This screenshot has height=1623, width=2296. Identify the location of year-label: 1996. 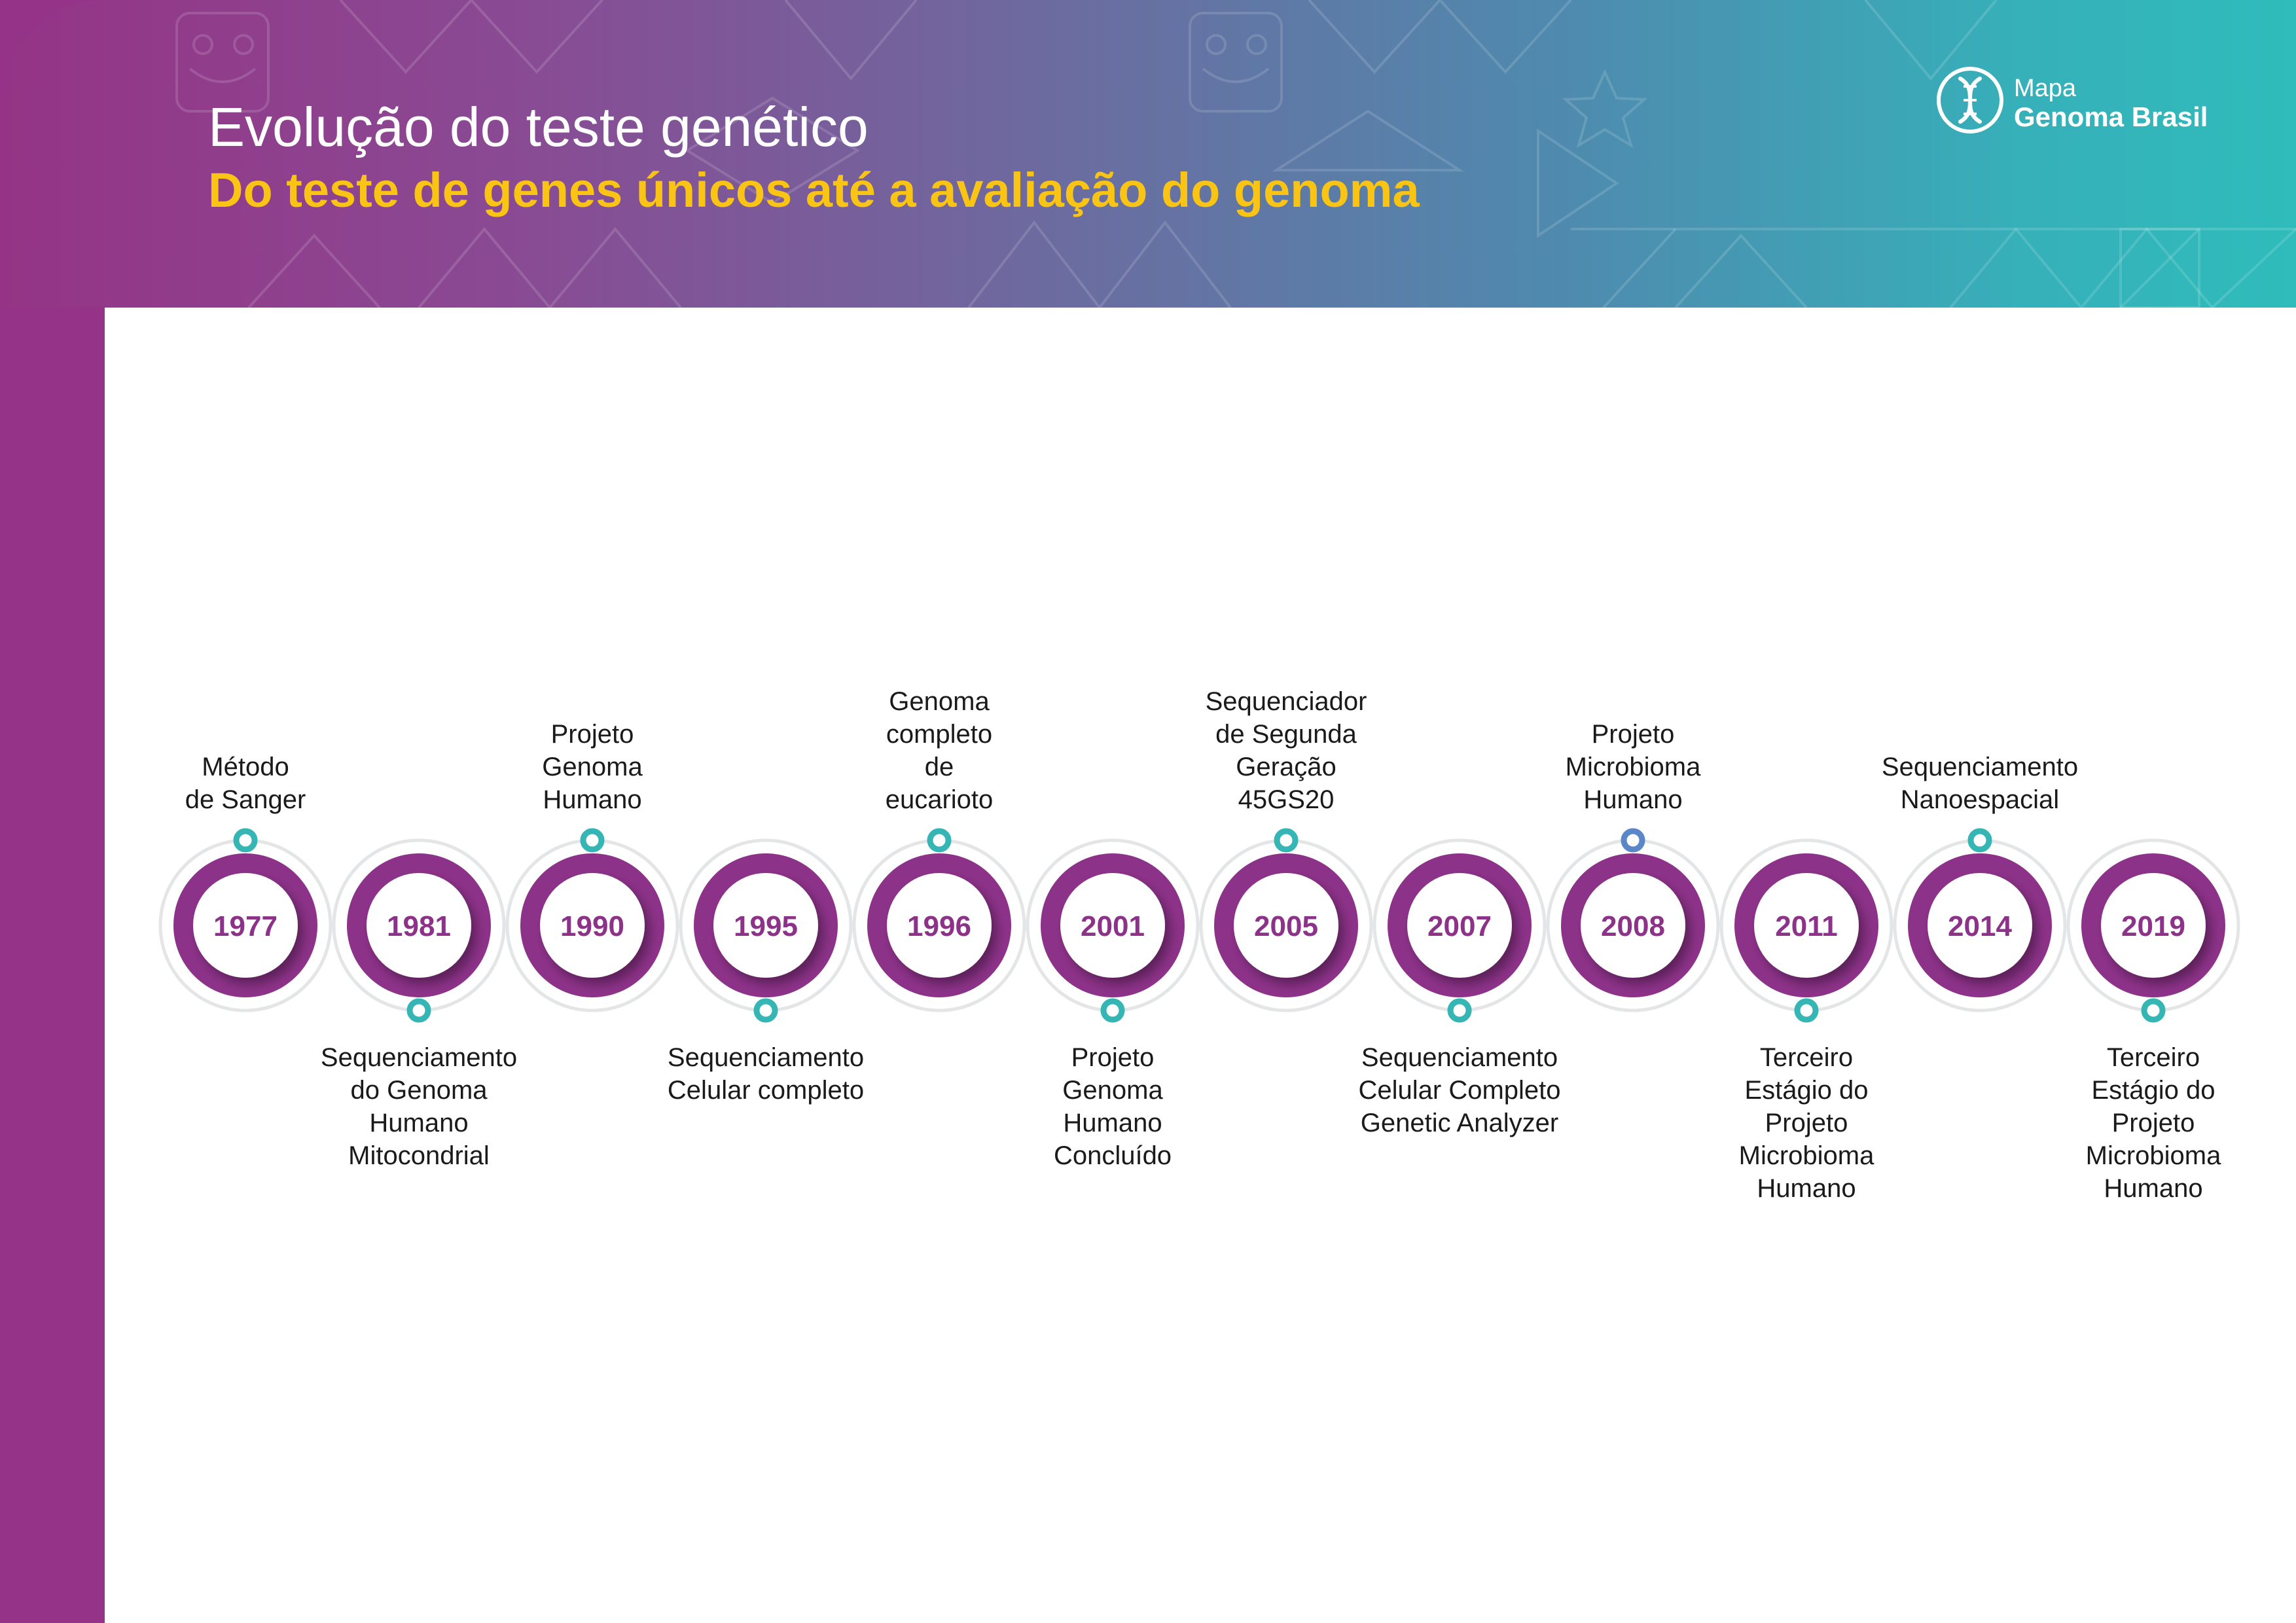
(939, 926).